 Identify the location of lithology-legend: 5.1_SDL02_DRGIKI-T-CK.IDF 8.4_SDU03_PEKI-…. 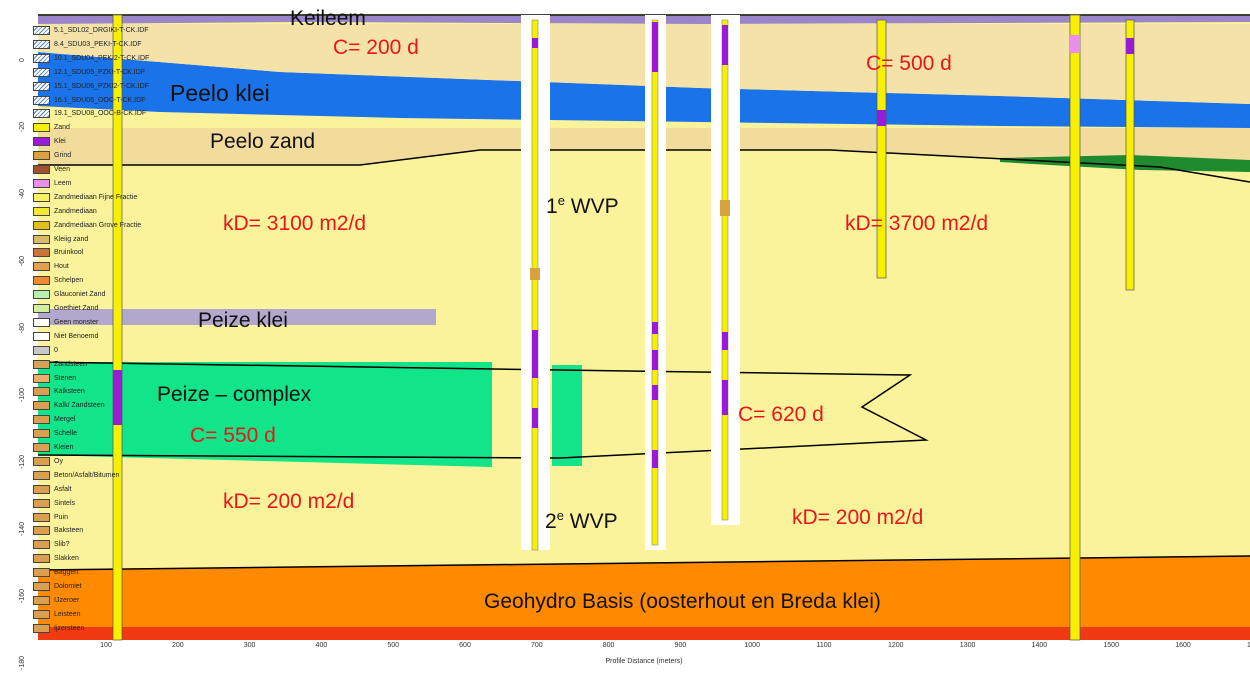
(103, 335).